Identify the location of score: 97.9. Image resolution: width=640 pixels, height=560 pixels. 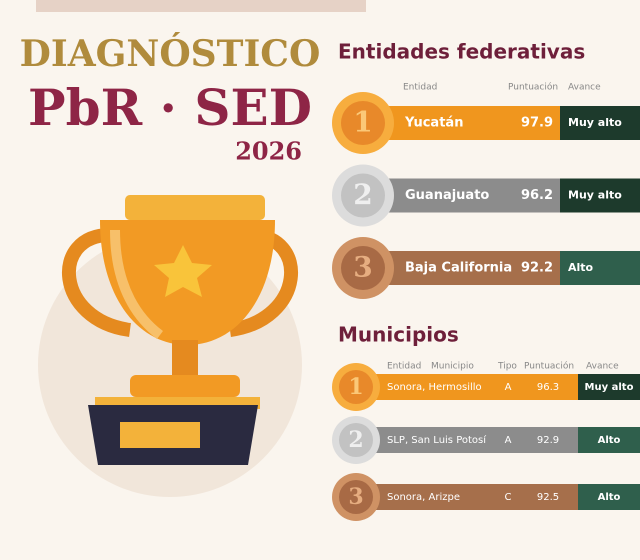
(537, 123).